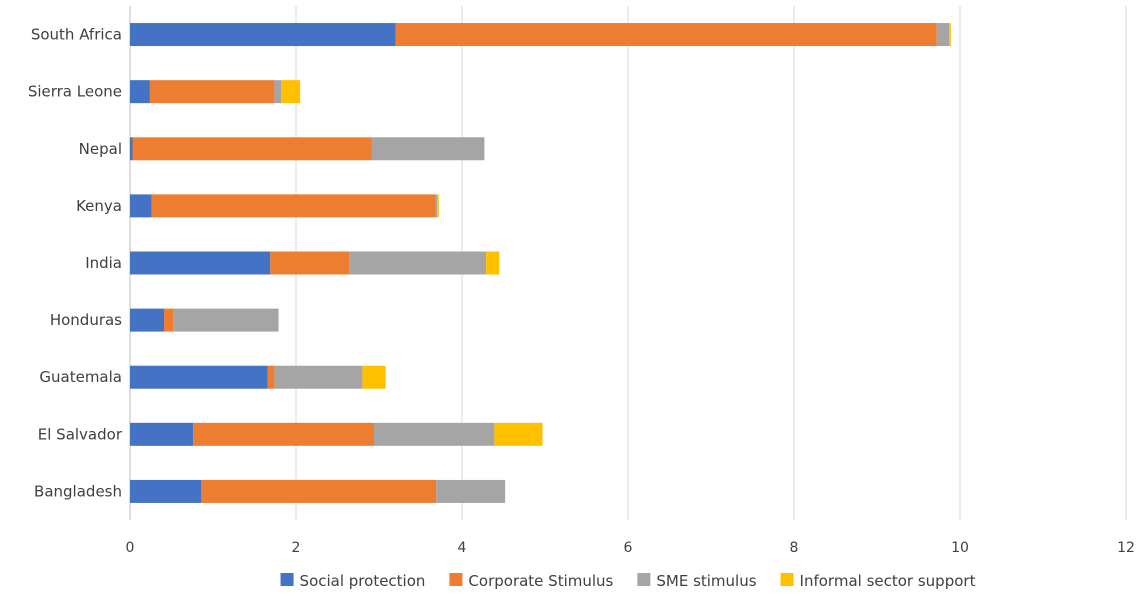 Image resolution: width=1142 pixels, height=598 pixels. What do you see at coordinates (296, 548) in the screenshot?
I see `x-tick-label: 2` at bounding box center [296, 548].